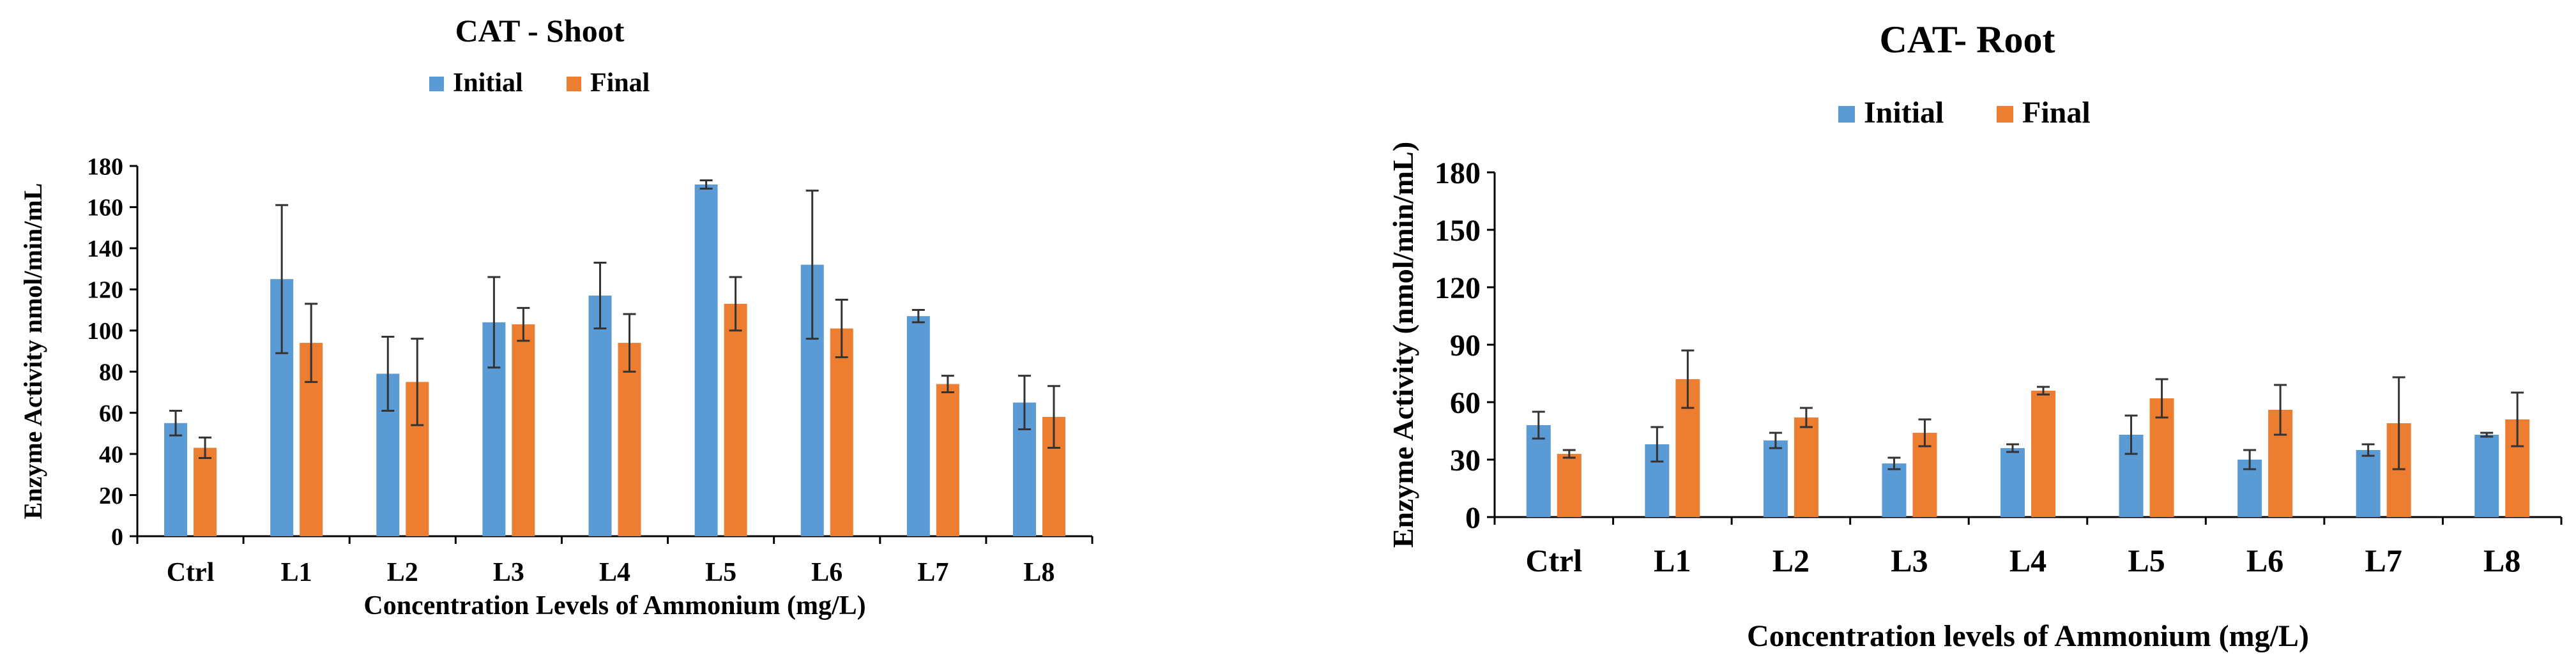 The width and height of the screenshot is (2576, 669). What do you see at coordinates (841, 432) in the screenshot?
I see `bar-final-l6` at bounding box center [841, 432].